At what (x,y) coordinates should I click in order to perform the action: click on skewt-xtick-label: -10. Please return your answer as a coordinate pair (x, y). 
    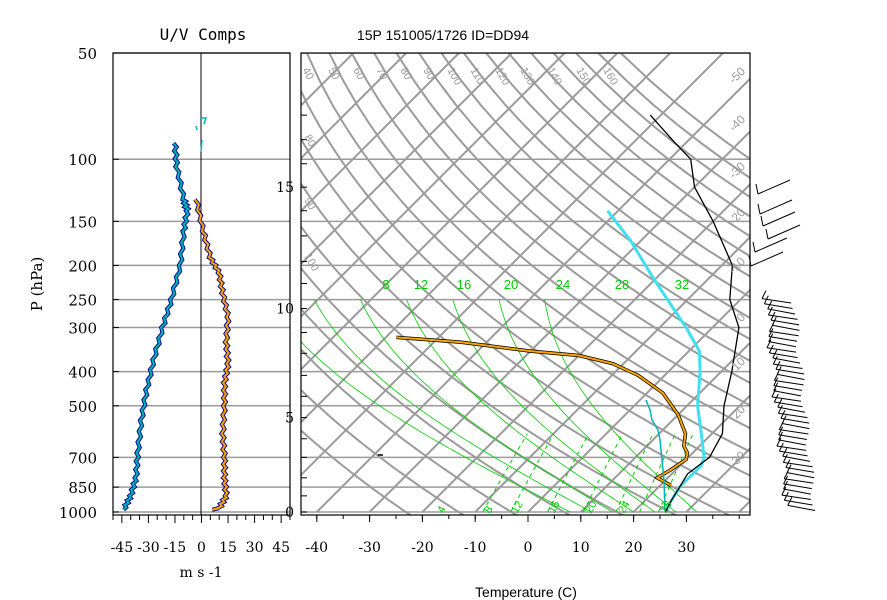
    Looking at the image, I should click on (475, 548).